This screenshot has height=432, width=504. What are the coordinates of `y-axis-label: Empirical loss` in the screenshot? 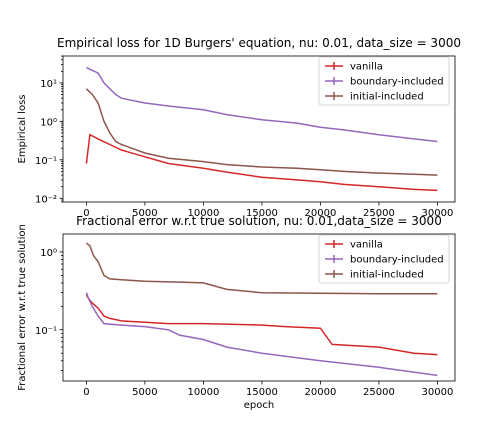 It's located at (22, 129).